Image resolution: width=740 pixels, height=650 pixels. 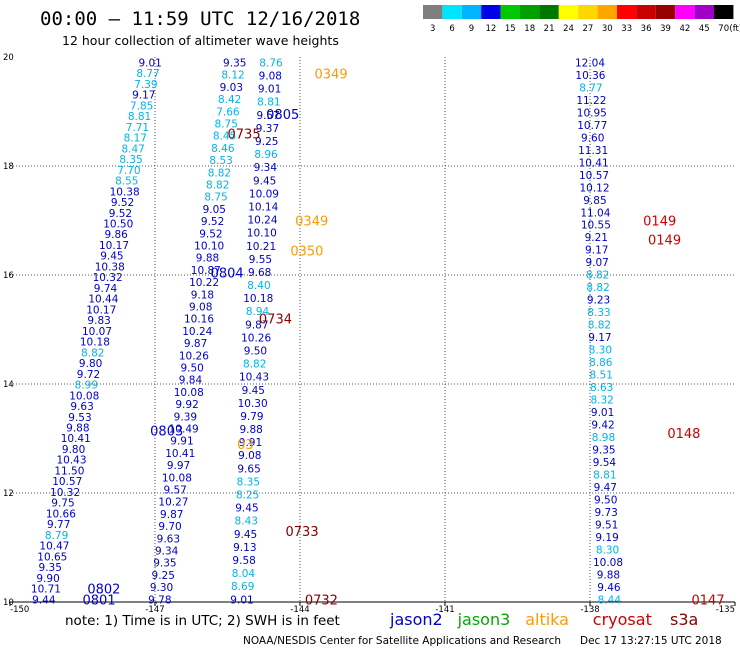 What do you see at coordinates (200, 19) in the screenshot?
I see `chart-title: 00:00 – 11:59 UTC 12/16/2018` at bounding box center [200, 19].